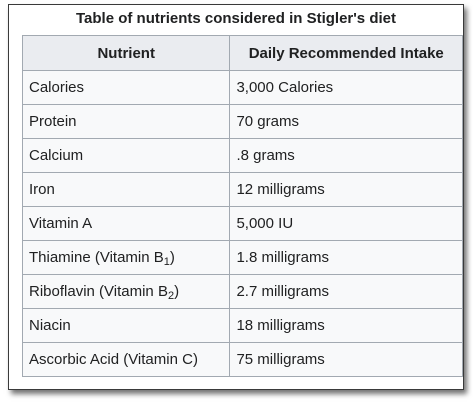 The image size is (473, 405). I want to click on intake-cell: 3,000 Calories, so click(346, 87).